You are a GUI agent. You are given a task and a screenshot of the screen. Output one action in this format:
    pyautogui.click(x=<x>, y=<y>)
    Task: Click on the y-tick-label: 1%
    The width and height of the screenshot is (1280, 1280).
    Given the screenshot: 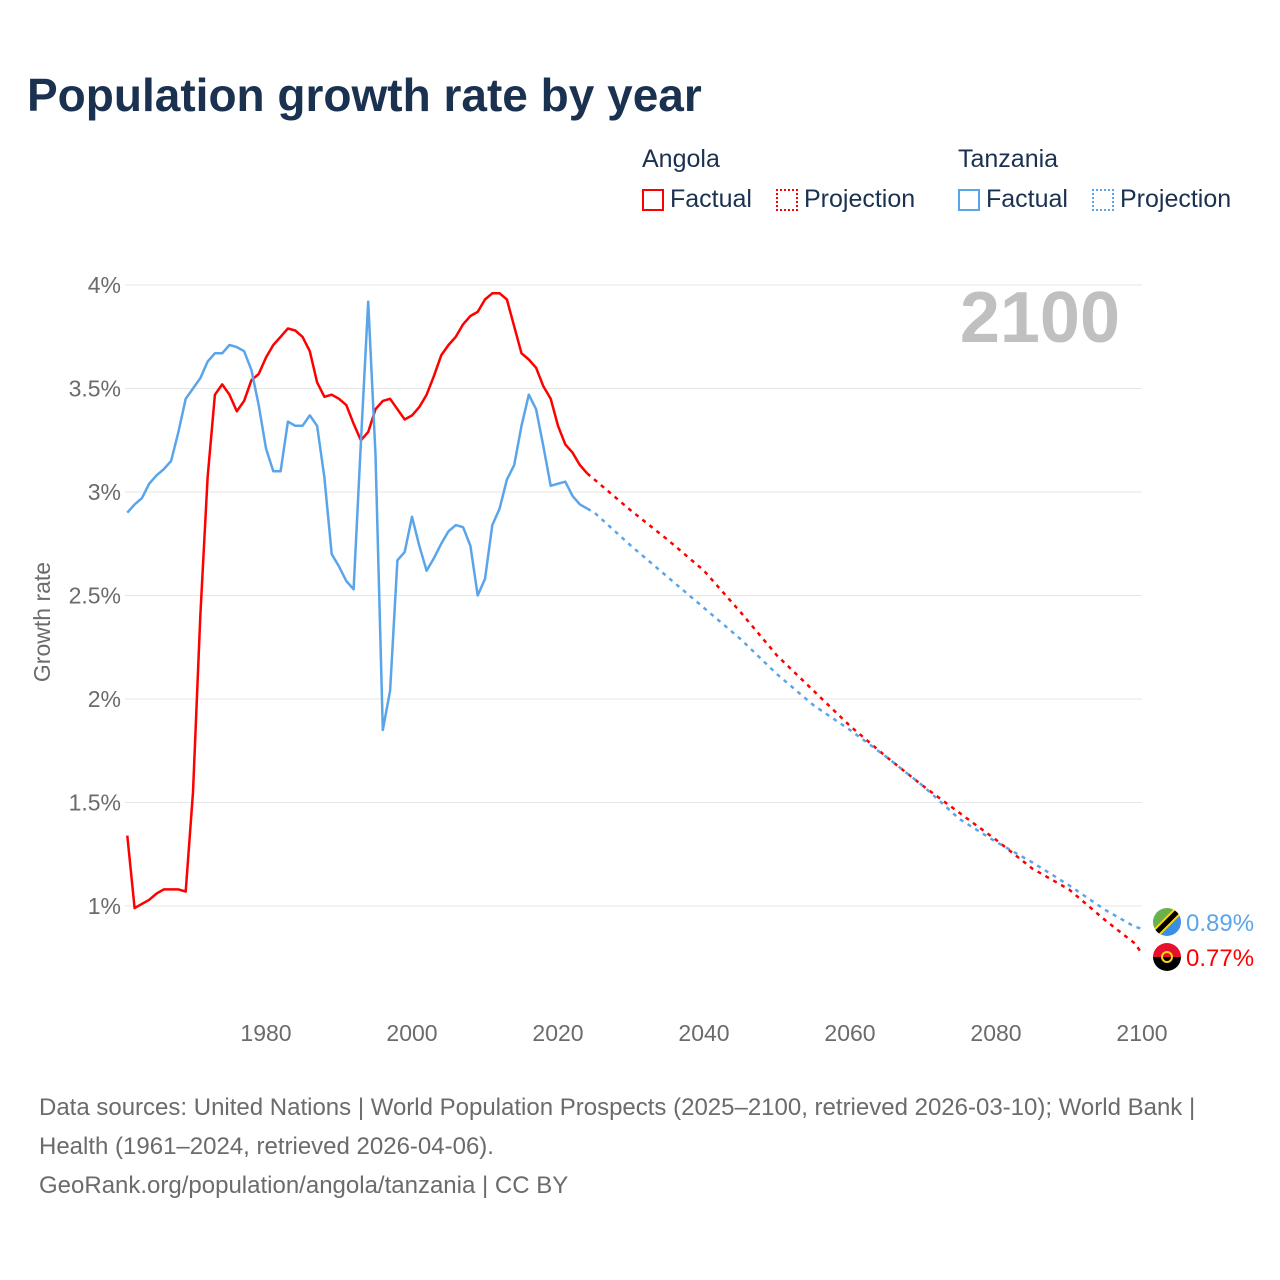 What is the action you would take?
    pyautogui.click(x=104, y=906)
    